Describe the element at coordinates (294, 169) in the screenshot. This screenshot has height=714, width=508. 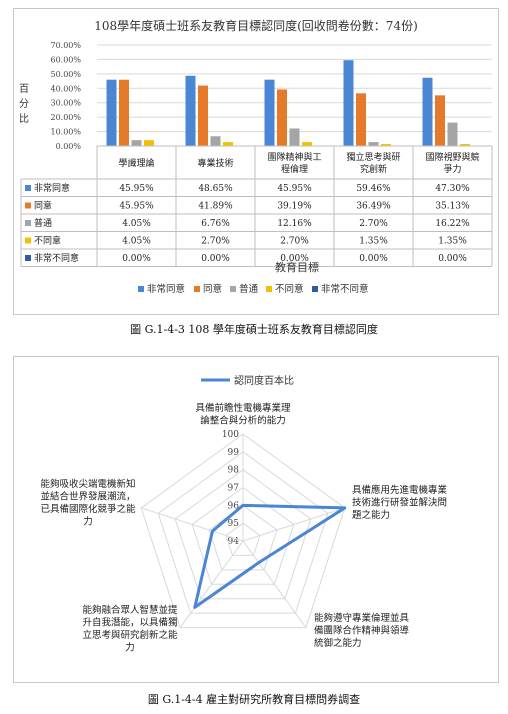
I see `category-label: 程倫理` at that location.